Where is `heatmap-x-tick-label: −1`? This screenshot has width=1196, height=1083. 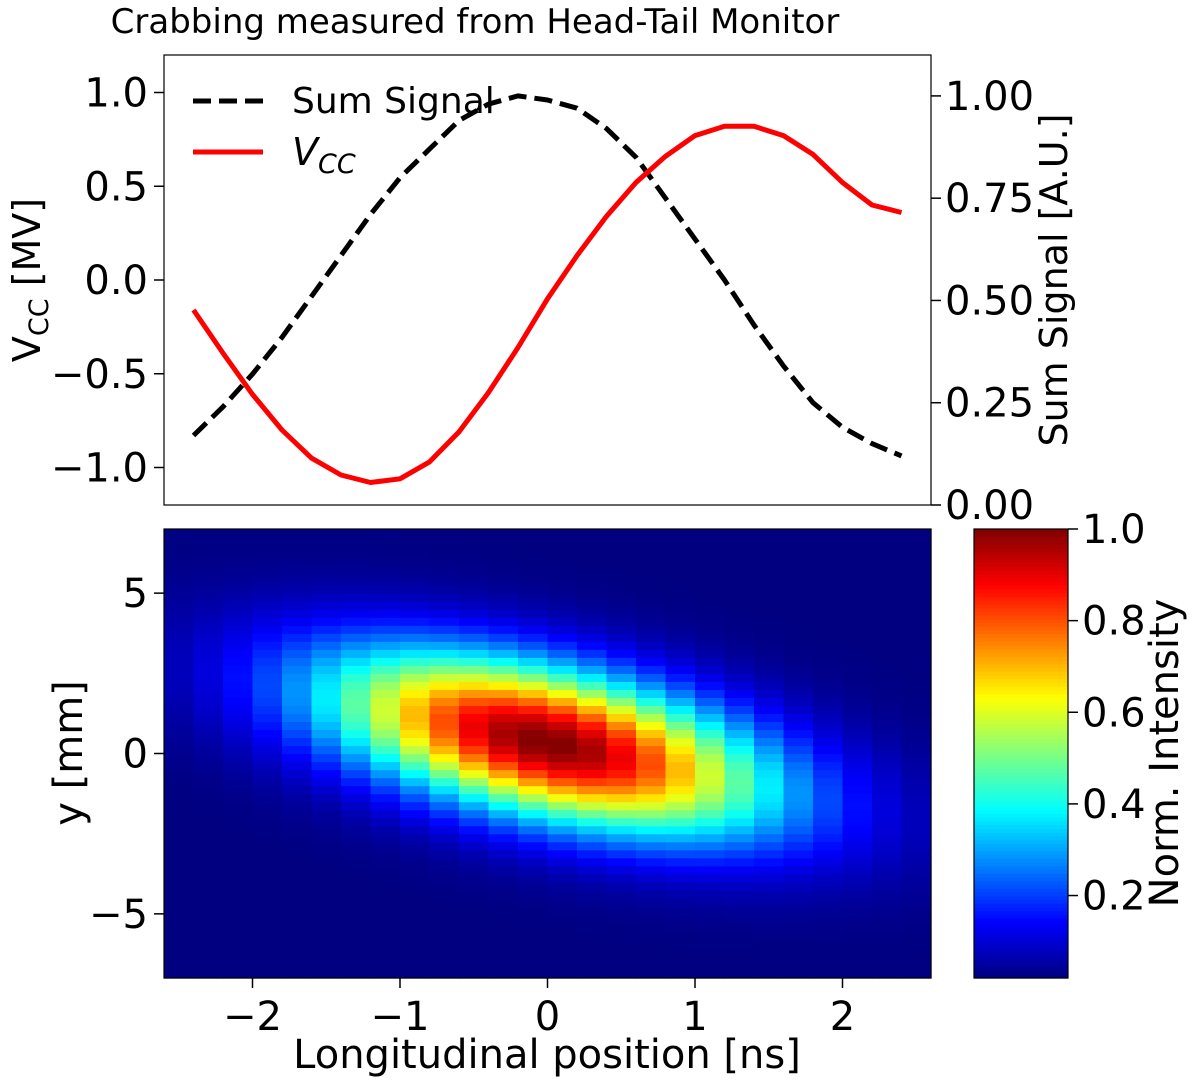 heatmap-x-tick-label: −1 is located at coordinates (400, 1017).